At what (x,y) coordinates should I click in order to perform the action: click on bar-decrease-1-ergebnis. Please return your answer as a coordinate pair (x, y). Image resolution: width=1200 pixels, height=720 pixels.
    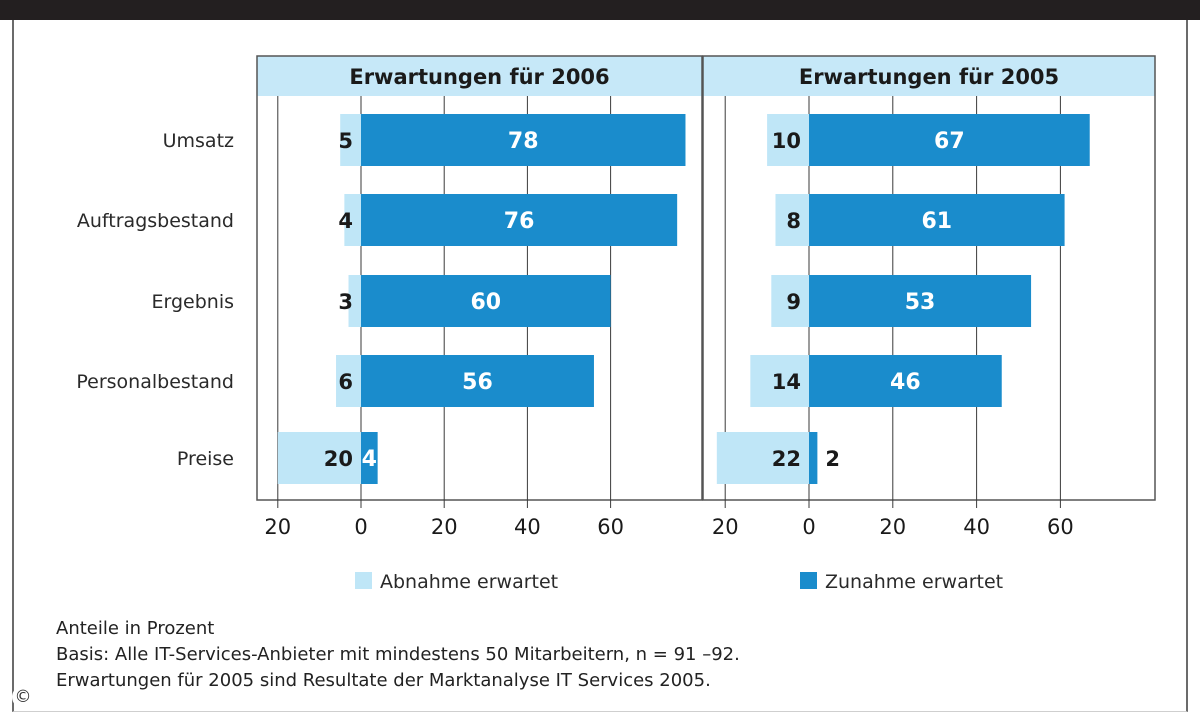
    Looking at the image, I should click on (790, 301).